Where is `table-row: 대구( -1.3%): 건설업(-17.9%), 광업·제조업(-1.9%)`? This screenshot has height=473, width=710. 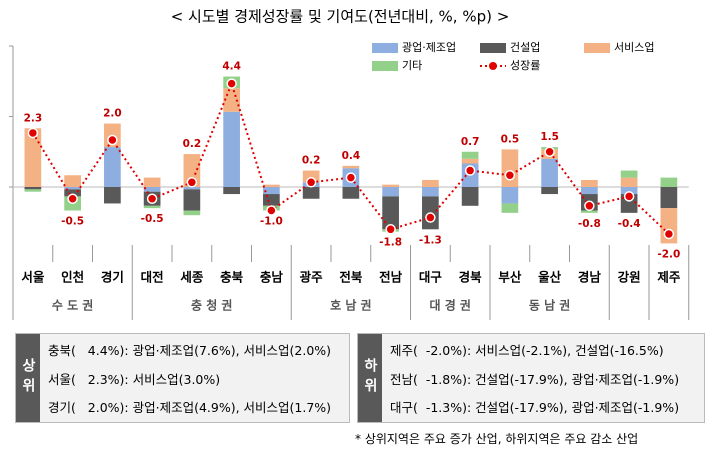 table-row: 대구( -1.3%): 건설업(-17.9%), 광업·제조업(-1.9%) is located at coordinates (535, 407).